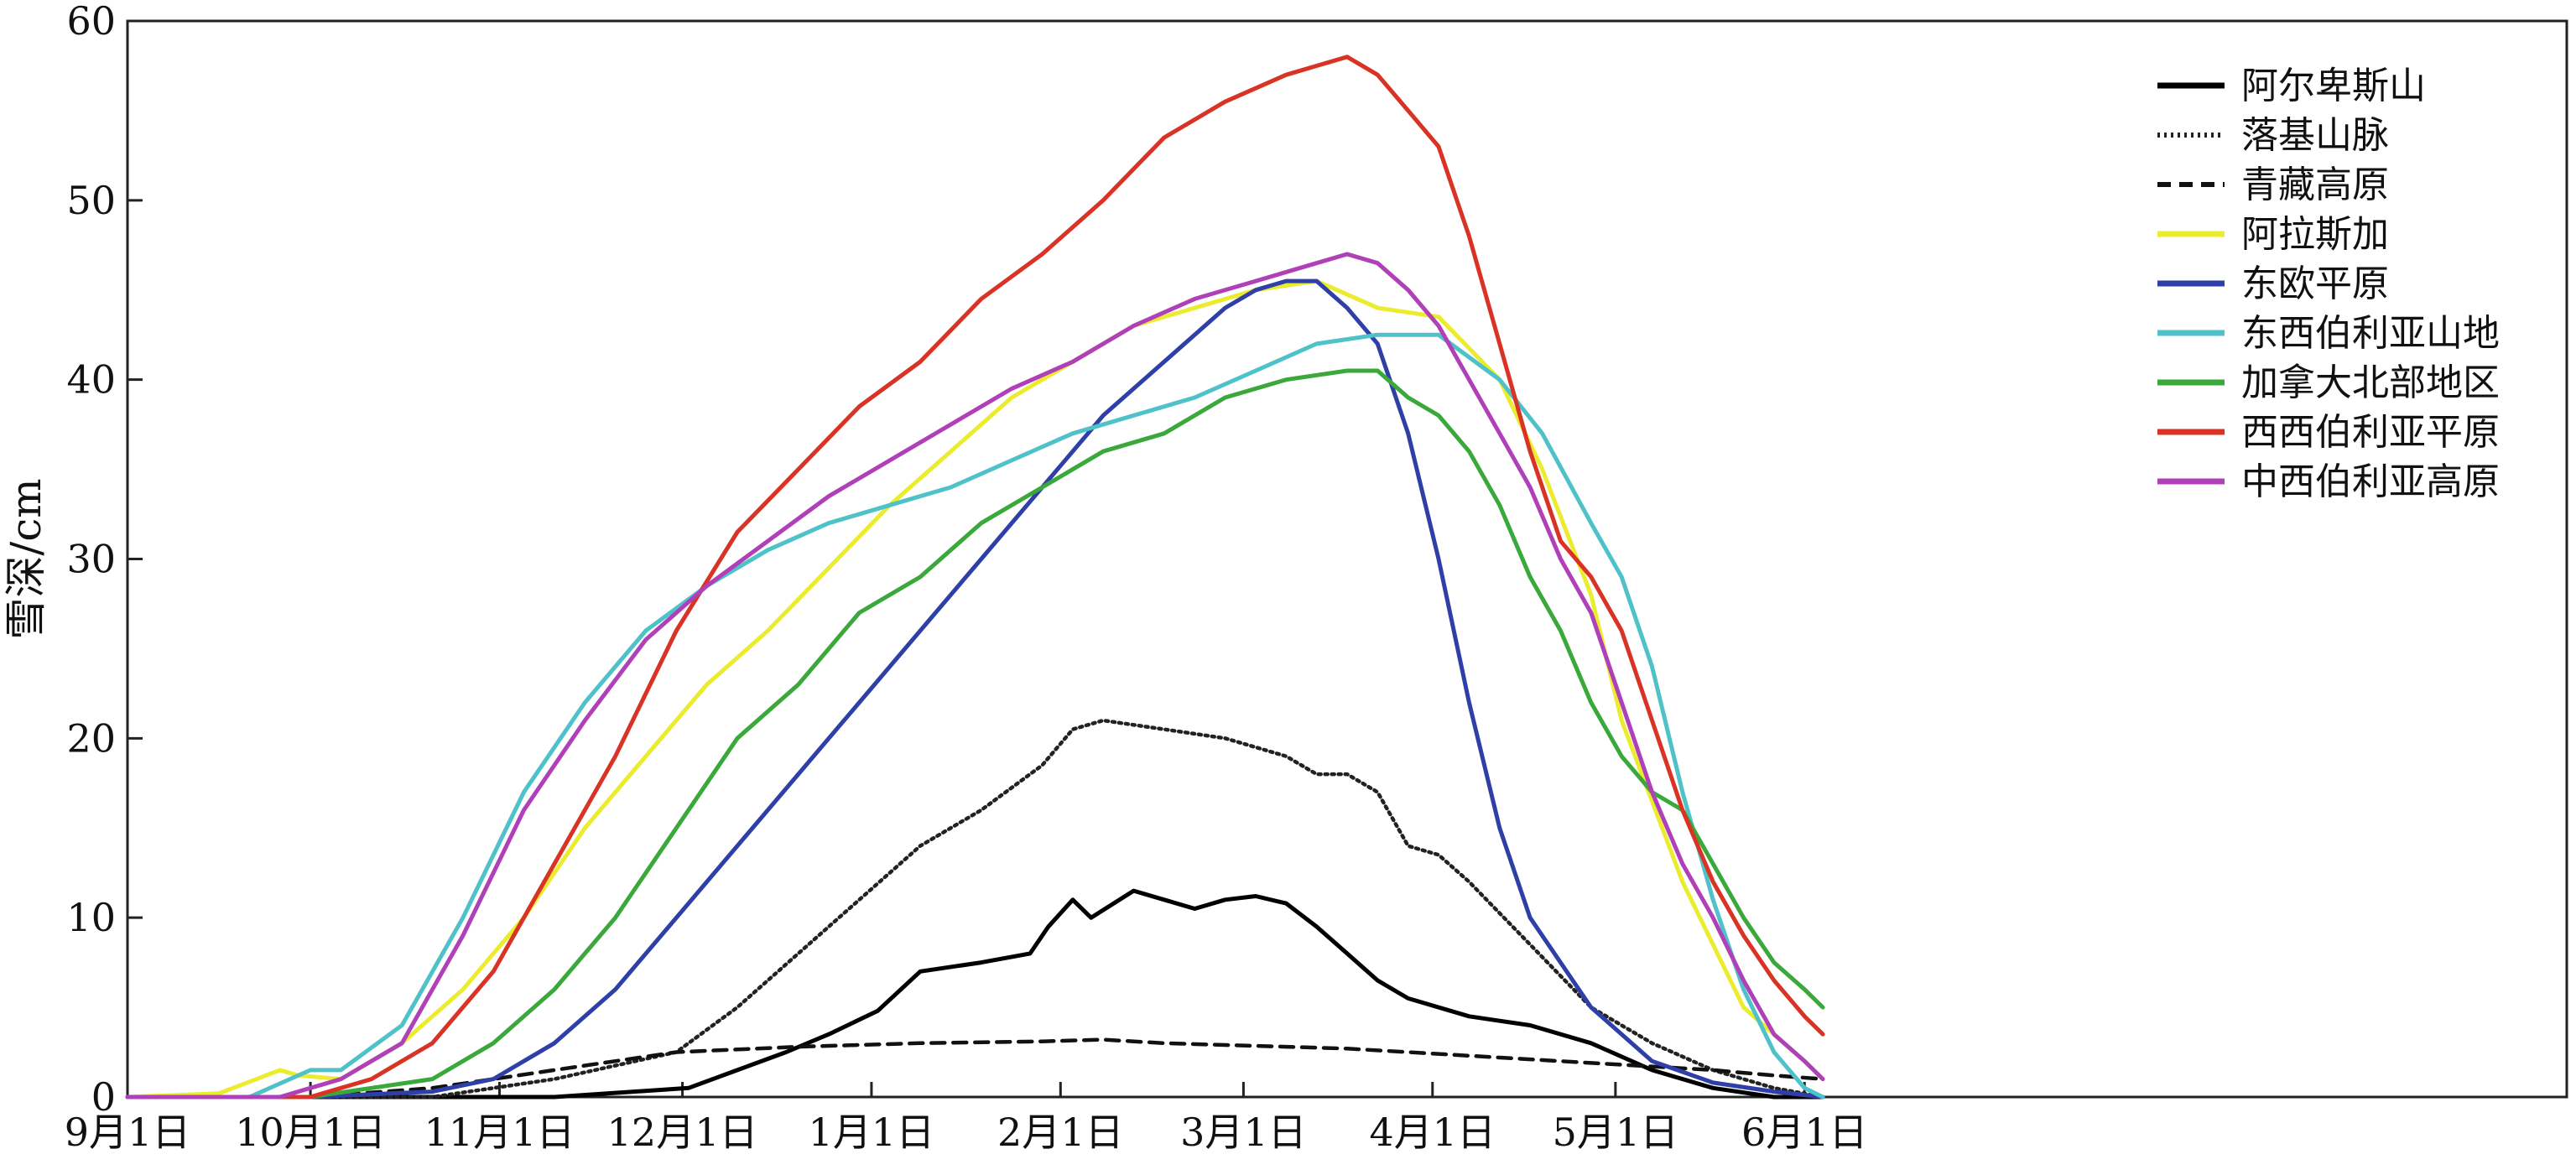 This screenshot has width=2576, height=1175. I want to click on x-tick-label: 10月1日, so click(310, 1132).